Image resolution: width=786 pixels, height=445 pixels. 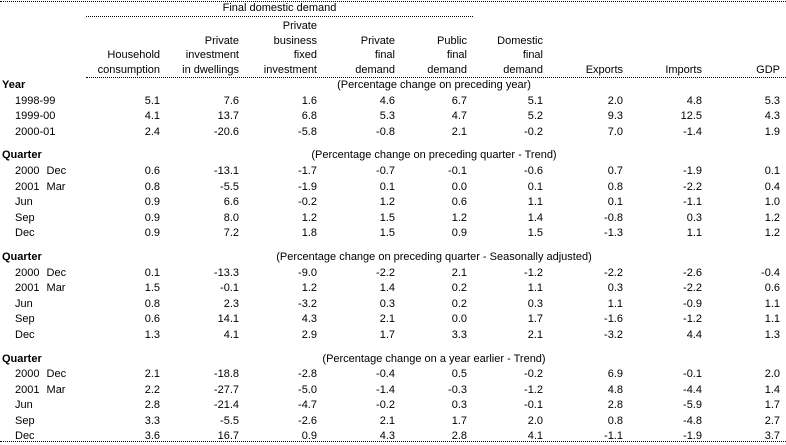 What do you see at coordinates (583, 70) in the screenshot?
I see `column-header: Exports` at bounding box center [583, 70].